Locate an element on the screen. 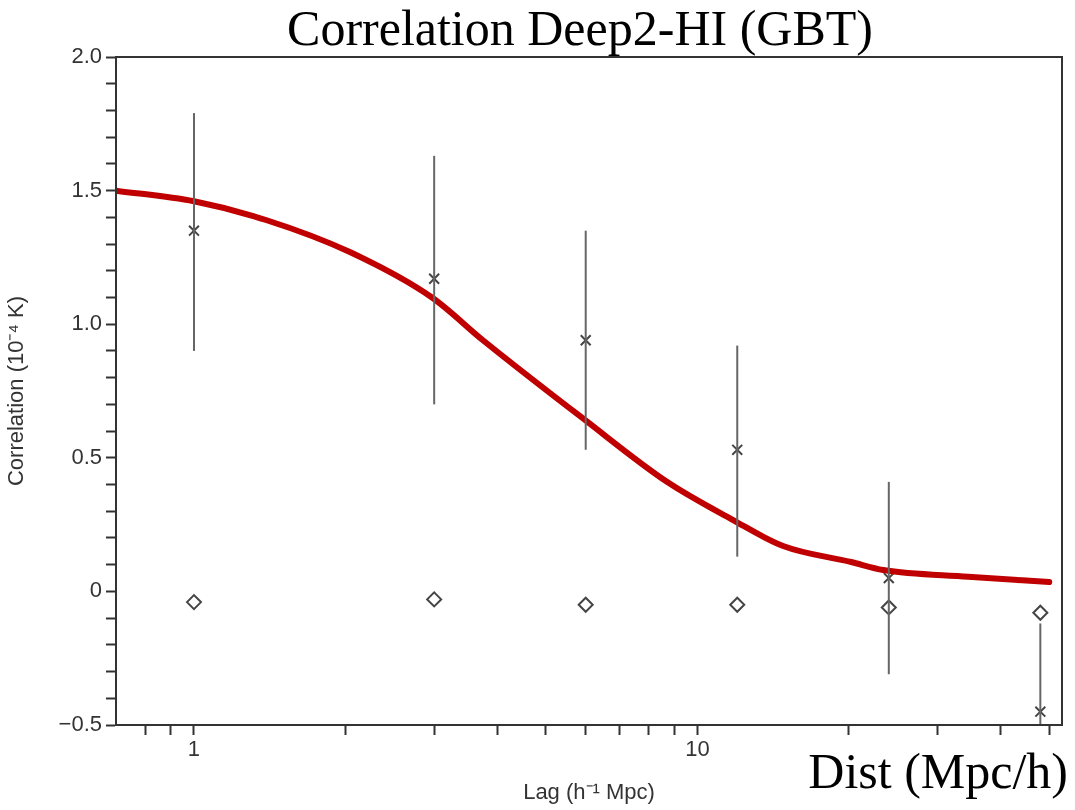 This screenshot has height=810, width=1075. y-tick-label: −0.5 is located at coordinates (80, 724).